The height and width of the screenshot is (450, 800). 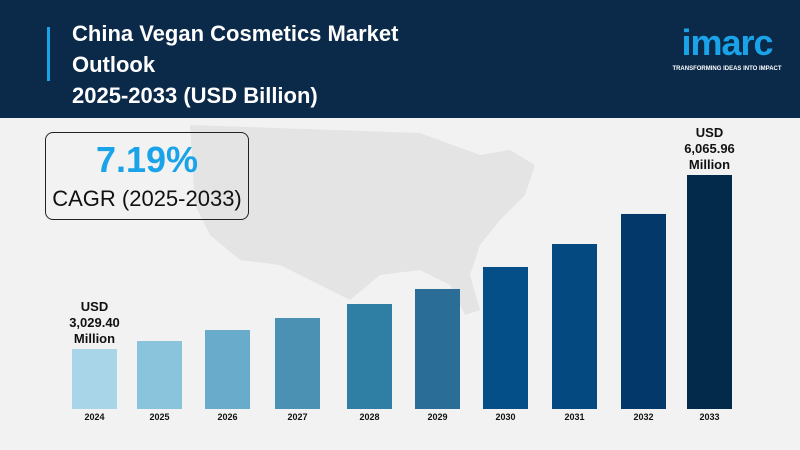 I want to click on logo-tagline: TRANSFORMING IDEAS INTO IMPACT, so click(x=727, y=69).